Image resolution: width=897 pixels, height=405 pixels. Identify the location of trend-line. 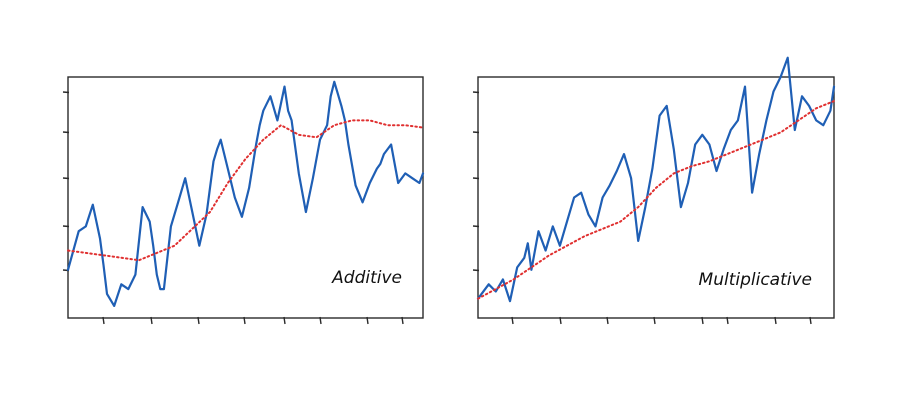
(245, 190).